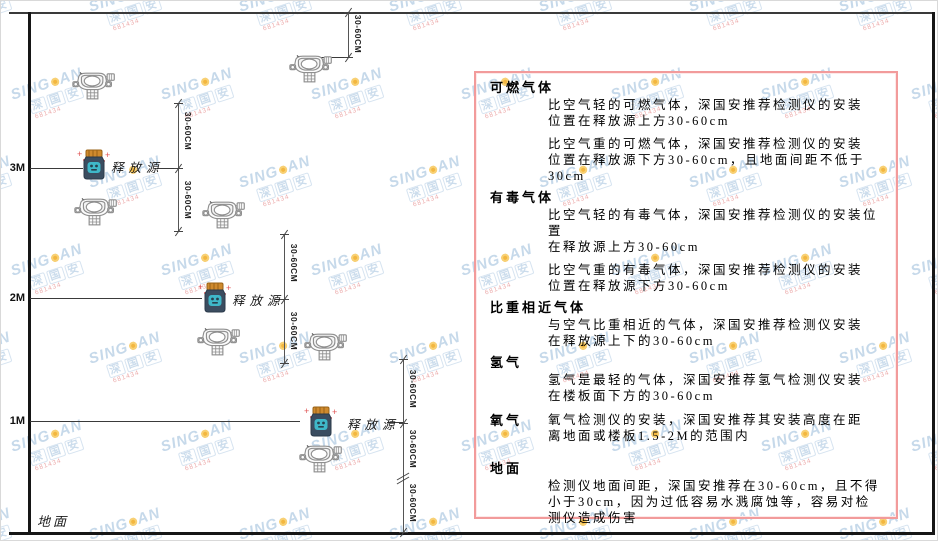 The height and width of the screenshot is (541, 938). Describe the element at coordinates (17, 421) in the screenshot. I see `height-label-1m: 1M` at that location.